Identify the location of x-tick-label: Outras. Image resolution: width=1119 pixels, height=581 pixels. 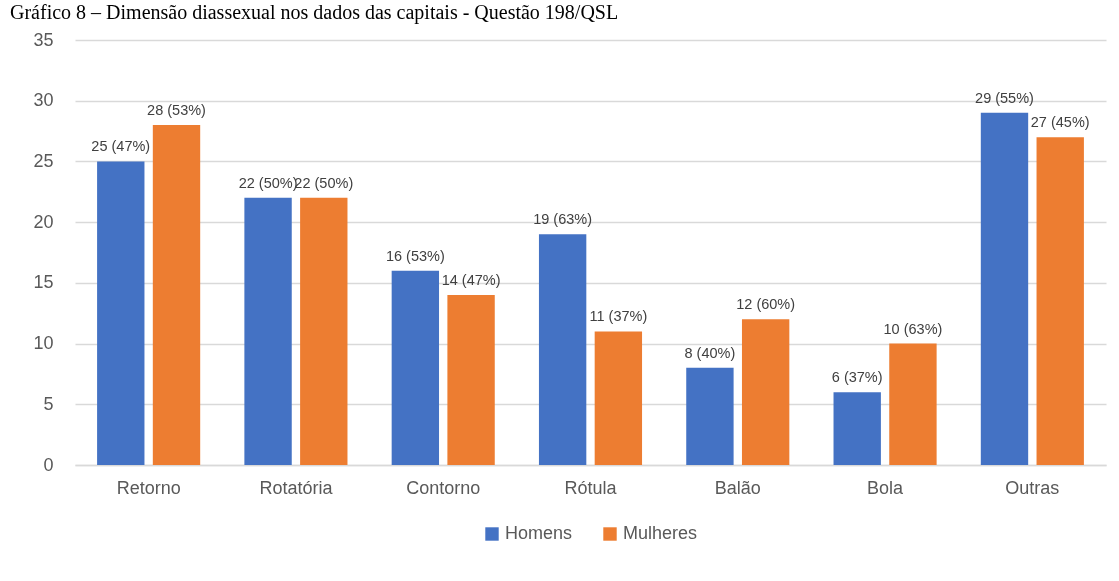
(1032, 487).